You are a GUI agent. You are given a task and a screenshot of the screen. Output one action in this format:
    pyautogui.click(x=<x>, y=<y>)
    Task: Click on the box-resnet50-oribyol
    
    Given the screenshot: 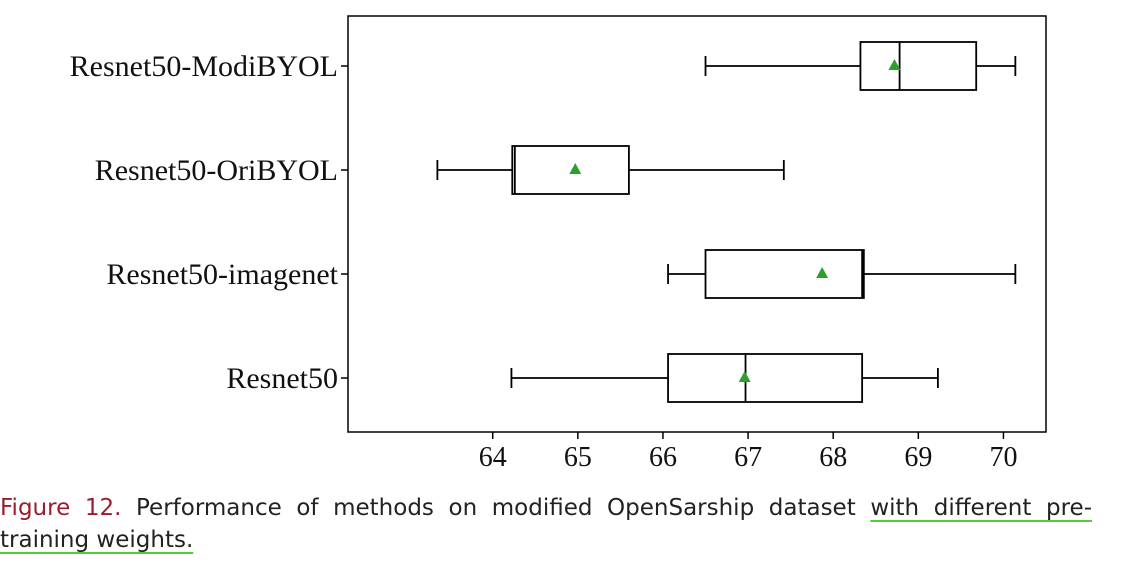 What is the action you would take?
    pyautogui.click(x=610, y=170)
    